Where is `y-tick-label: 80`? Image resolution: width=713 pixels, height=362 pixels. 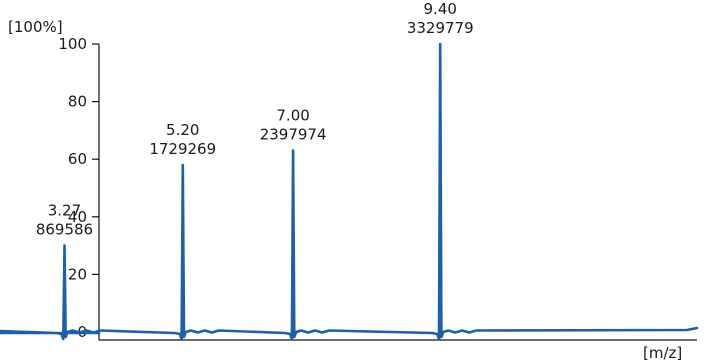
y-tick-label: 80 is located at coordinates (77, 102).